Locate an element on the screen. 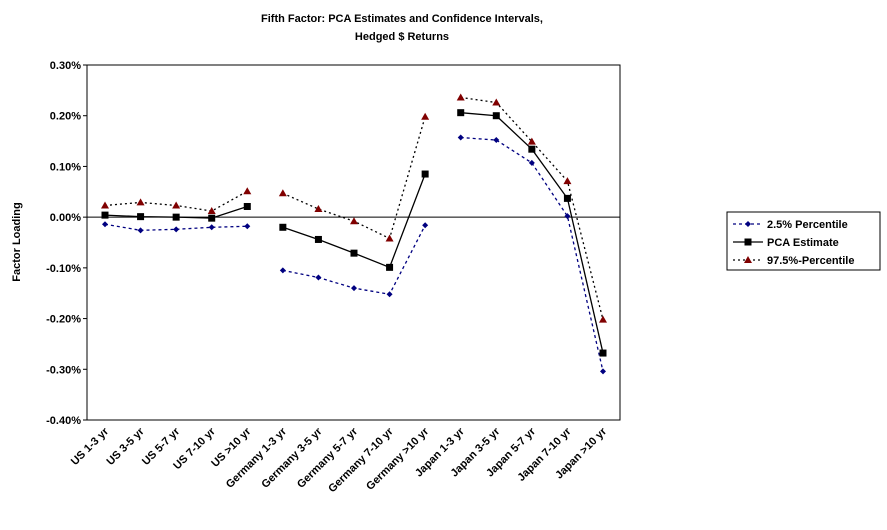  legend-box is located at coordinates (803, 241).